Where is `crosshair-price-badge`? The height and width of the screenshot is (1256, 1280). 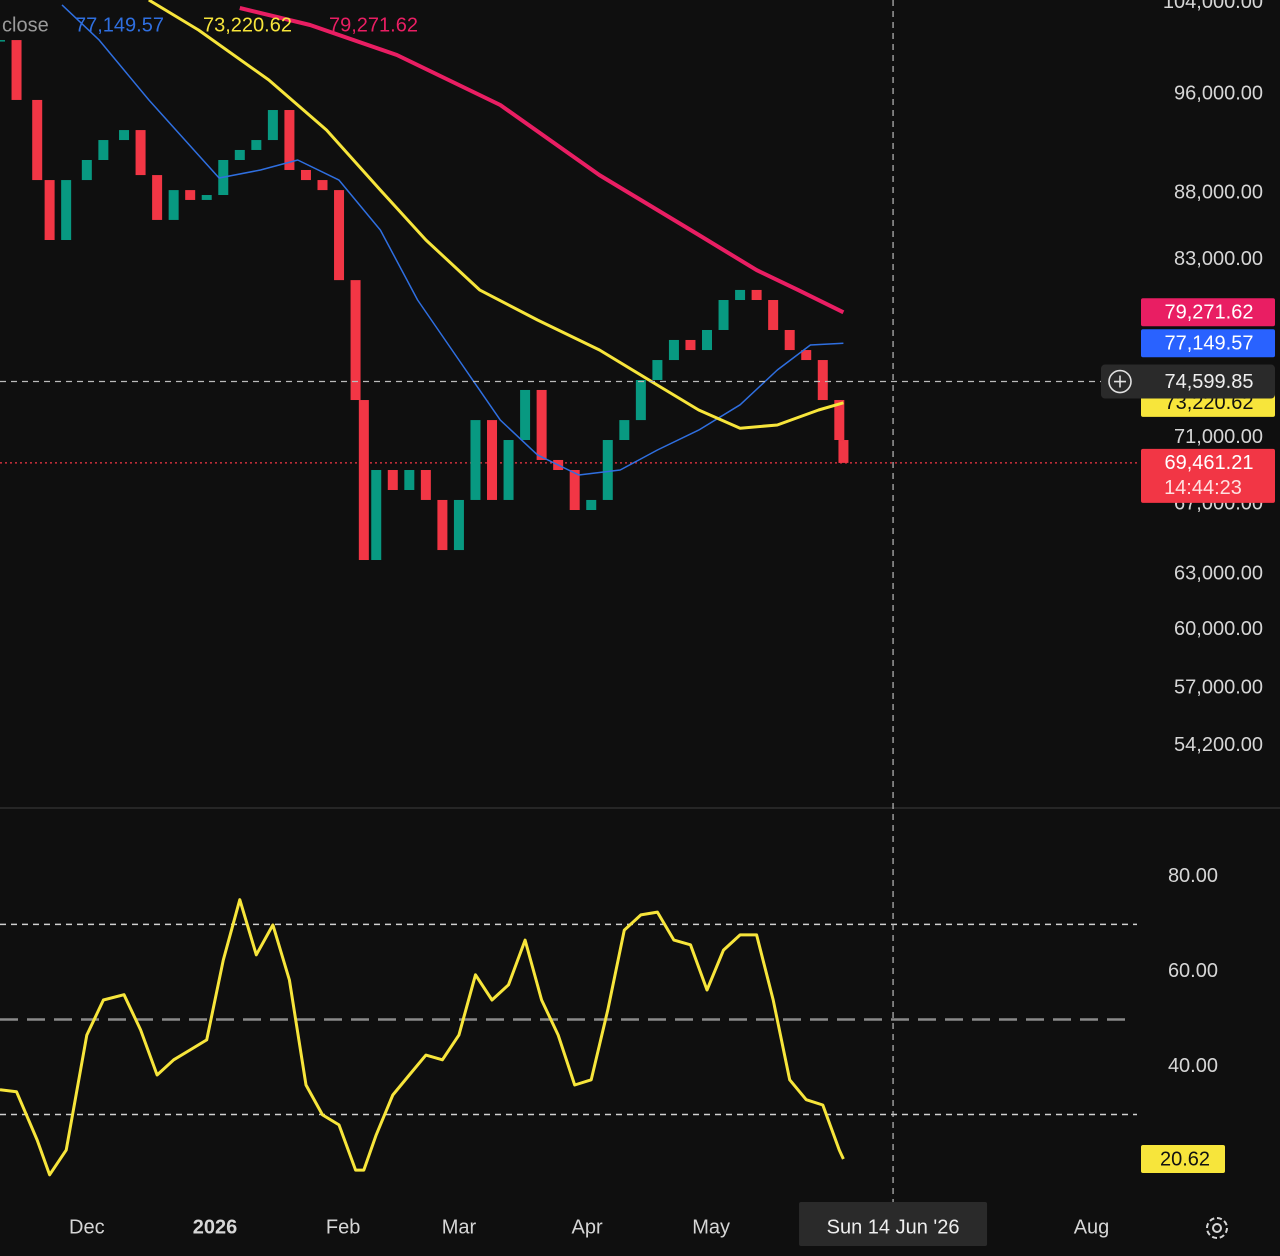 crosshair-price-badge is located at coordinates (1188, 381).